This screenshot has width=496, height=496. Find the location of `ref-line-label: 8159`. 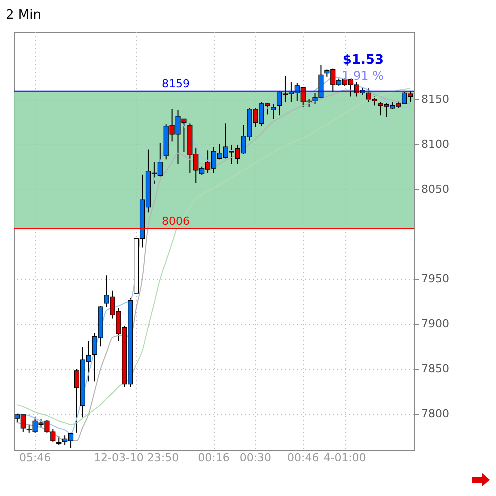

ref-line-label: 8159 is located at coordinates (176, 83).